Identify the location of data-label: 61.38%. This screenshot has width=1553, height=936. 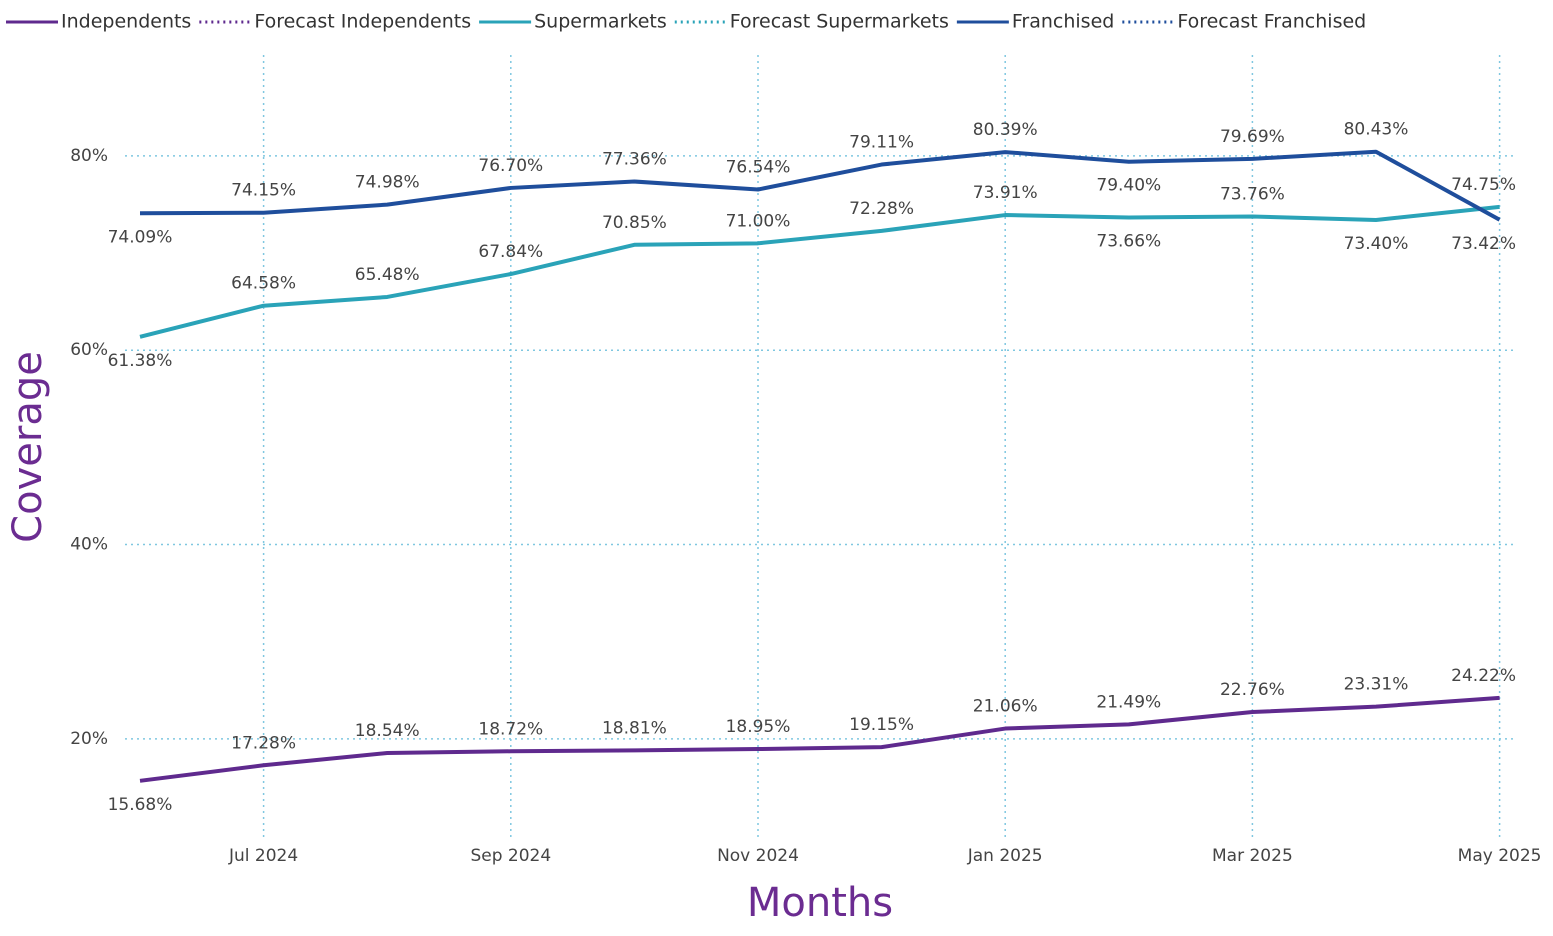
(140, 361).